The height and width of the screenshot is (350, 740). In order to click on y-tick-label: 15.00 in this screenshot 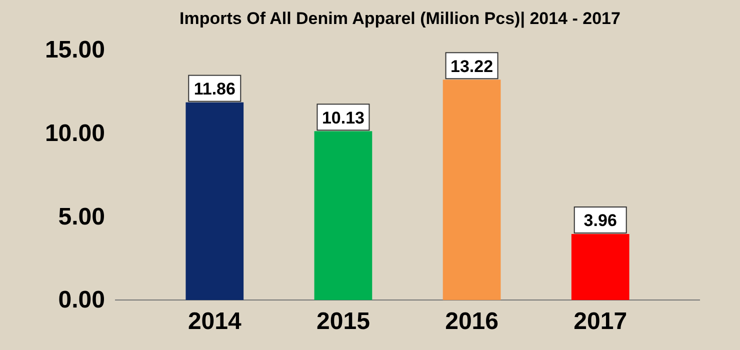, I will do `click(74, 50)`.